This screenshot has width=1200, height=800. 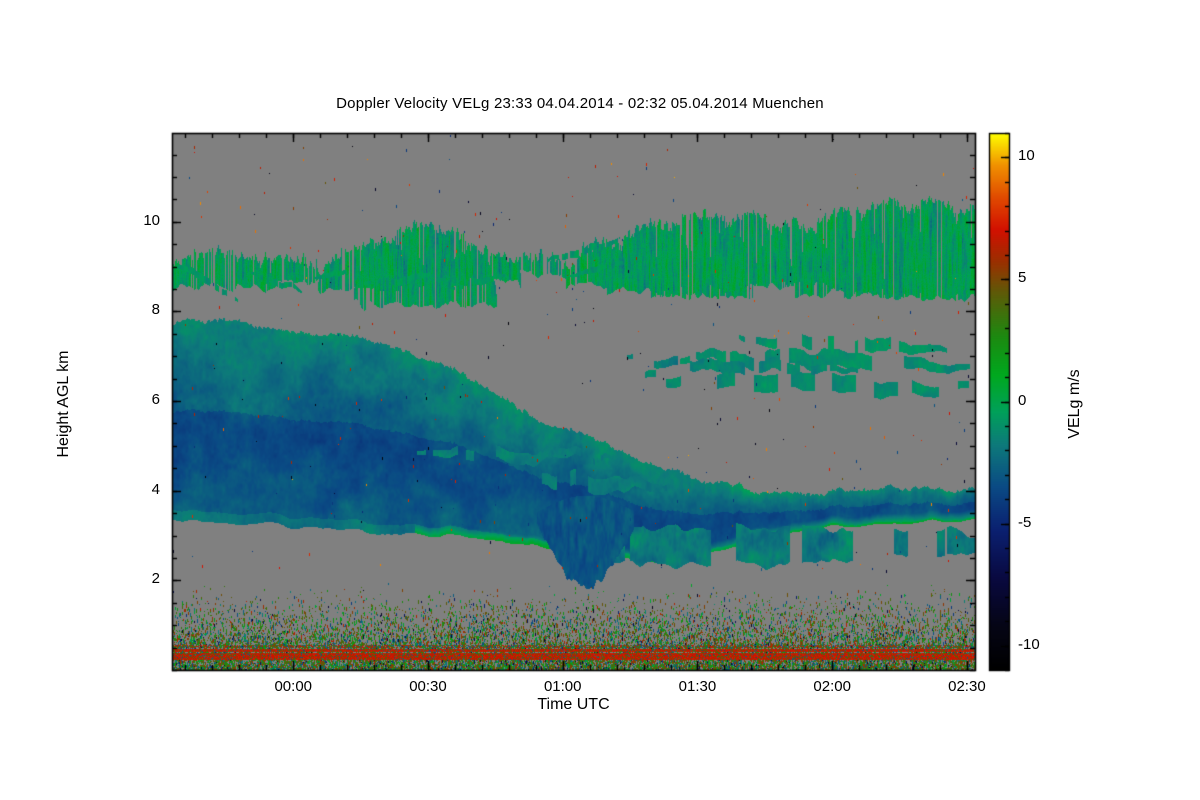 What do you see at coordinates (155, 579) in the screenshot?
I see `y-tick-label: 2` at bounding box center [155, 579].